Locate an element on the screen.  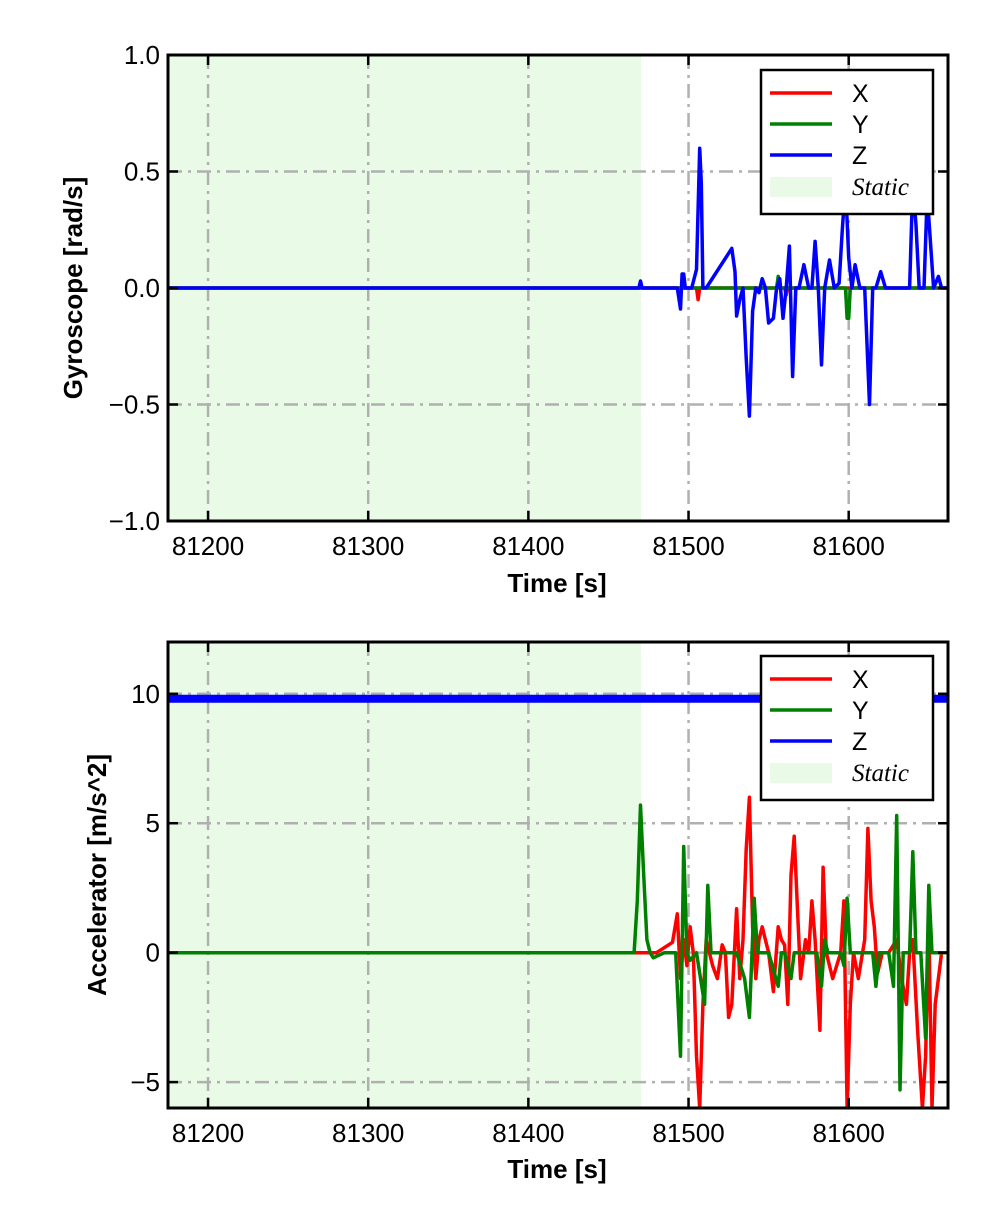
accelerometer-x-tick-label: 81400 is located at coordinates (528, 1133).